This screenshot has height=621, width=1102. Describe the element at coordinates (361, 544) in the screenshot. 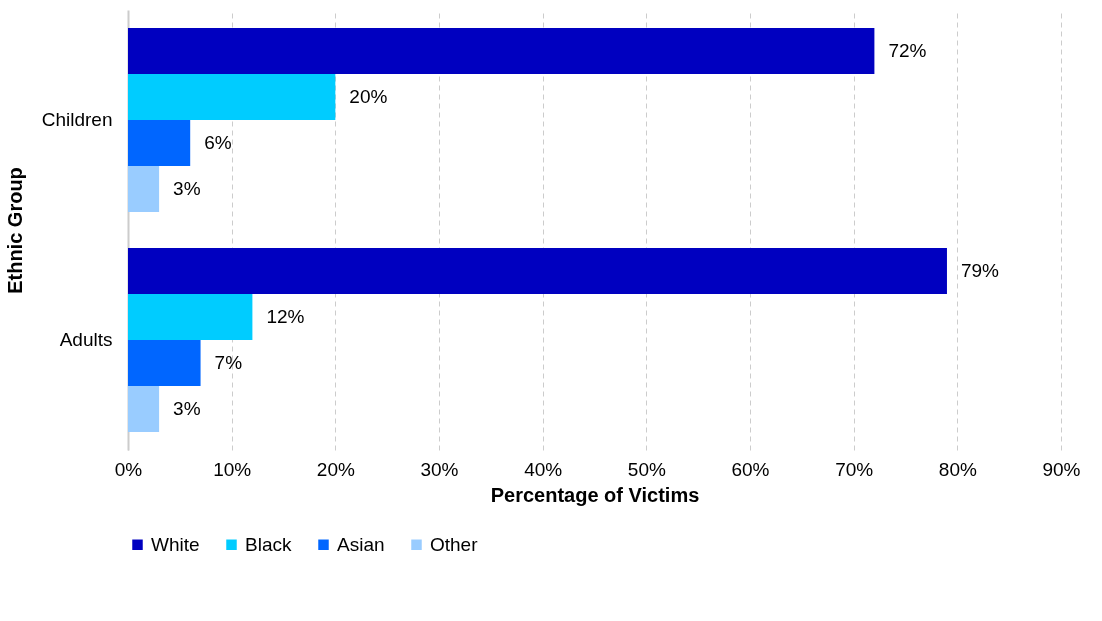

I see `legend-label: Asian` at that location.